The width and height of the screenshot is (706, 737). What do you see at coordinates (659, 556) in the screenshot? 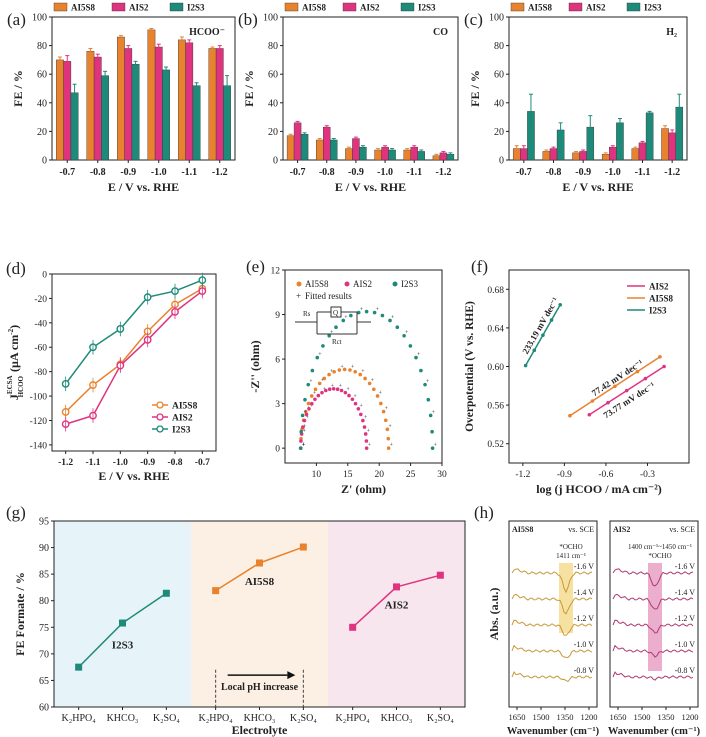
I see `peak-note: *OCHO` at bounding box center [659, 556].